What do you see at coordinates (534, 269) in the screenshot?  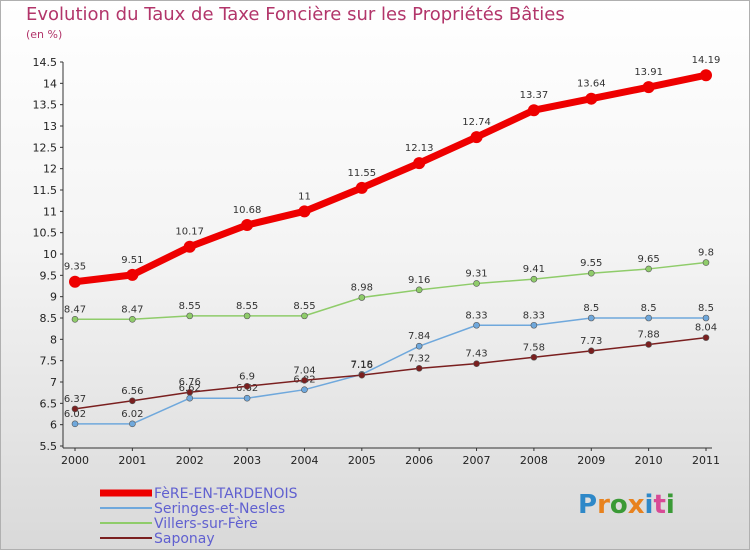 I see `data-label: 9.41` at bounding box center [534, 269].